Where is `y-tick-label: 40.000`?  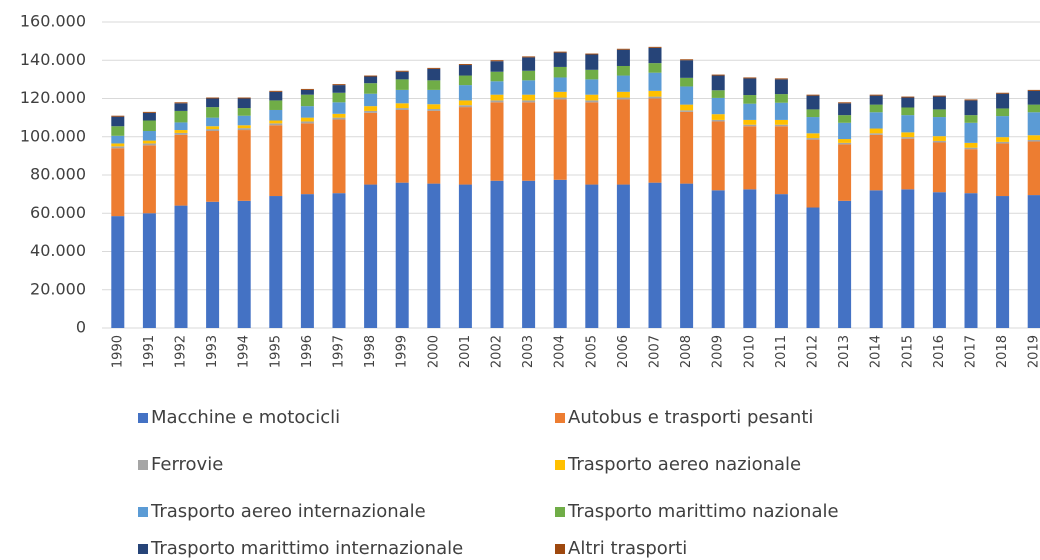 y-tick-label: 40.000 is located at coordinates (58, 250).